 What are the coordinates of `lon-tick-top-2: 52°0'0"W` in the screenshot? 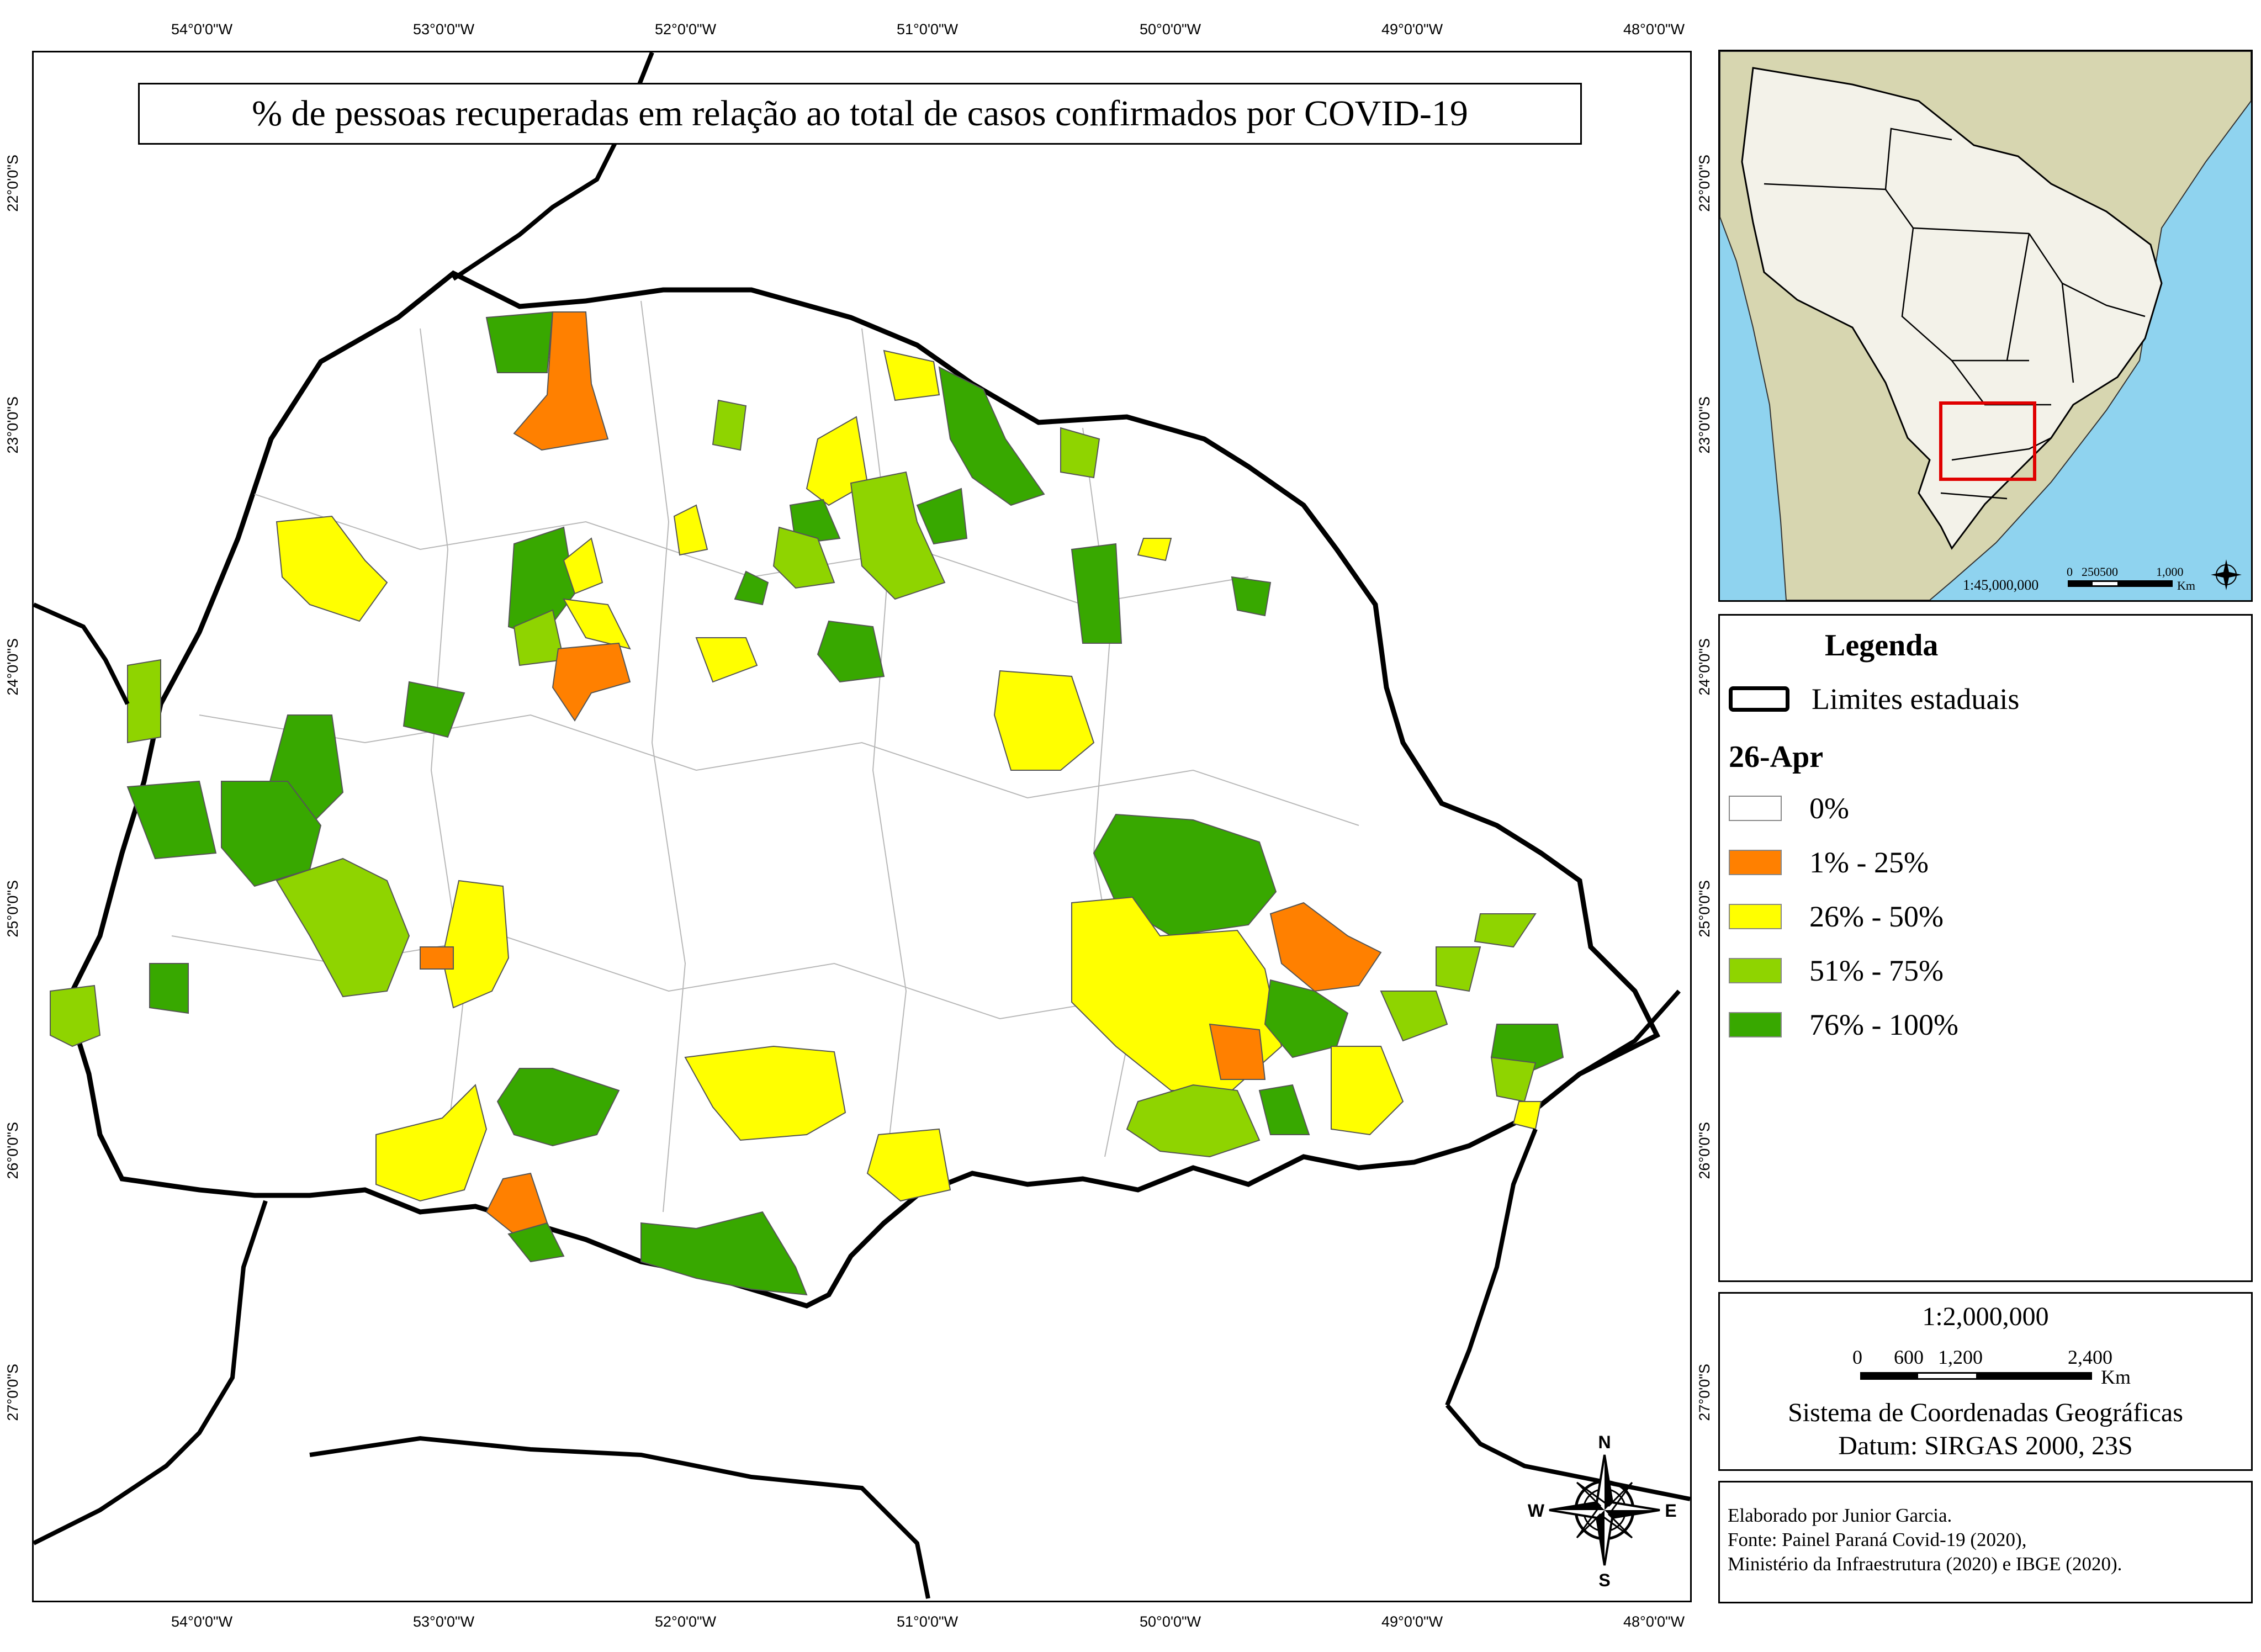 It's located at (686, 29).